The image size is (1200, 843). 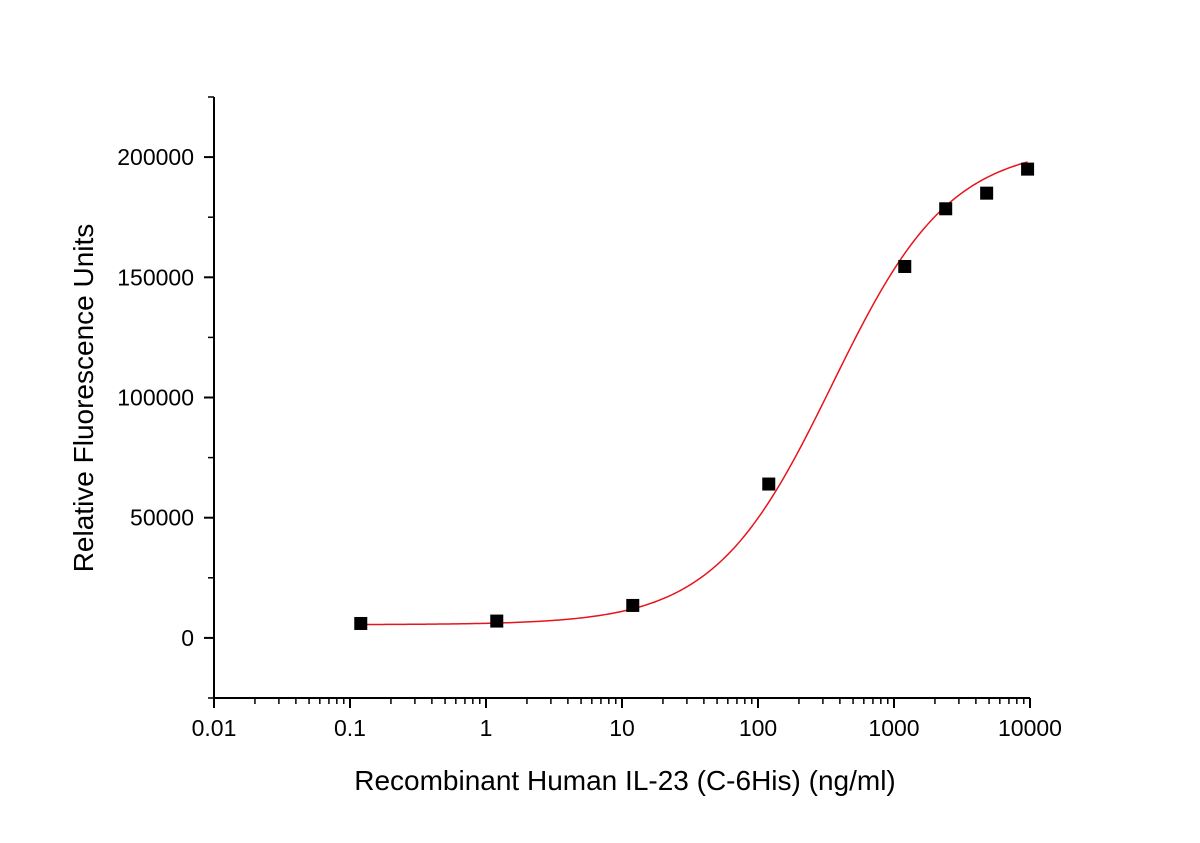 What do you see at coordinates (893, 728) in the screenshot?
I see `x-tick-label: 1000` at bounding box center [893, 728].